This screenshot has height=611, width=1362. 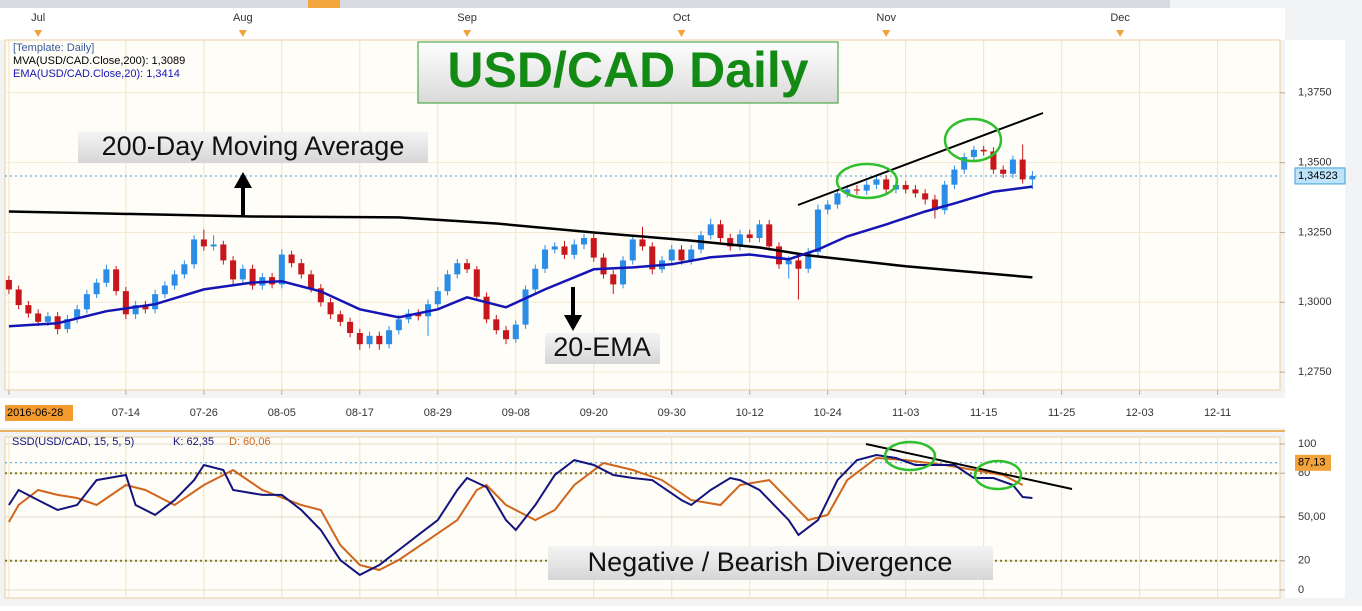 I want to click on x-tick-label: 11-03, so click(x=905, y=413).